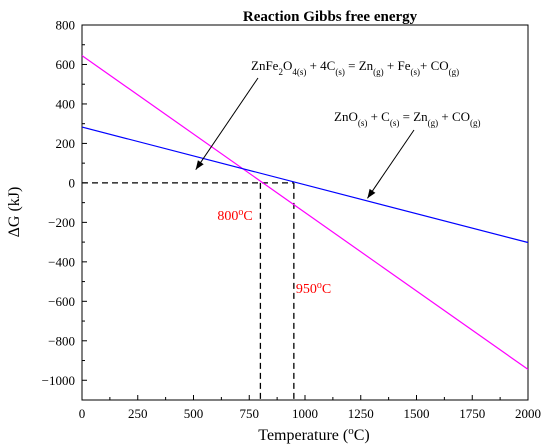 This screenshot has height=448, width=550. I want to click on chart-title: Reaction Gibbs free energy, so click(330, 17).